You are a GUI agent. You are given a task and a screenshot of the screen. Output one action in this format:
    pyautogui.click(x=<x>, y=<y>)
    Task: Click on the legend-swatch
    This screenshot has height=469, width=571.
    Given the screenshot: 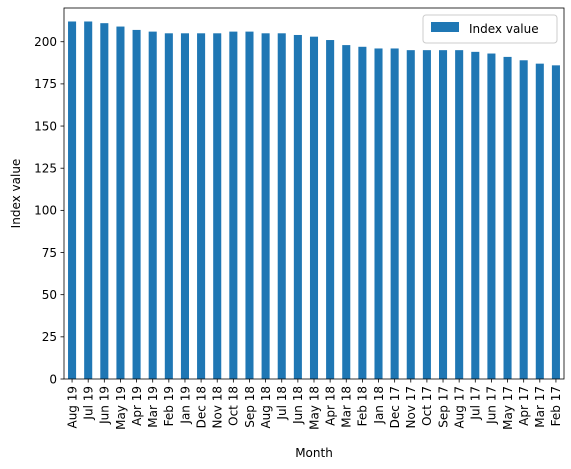 What is the action you would take?
    pyautogui.click(x=445, y=27)
    